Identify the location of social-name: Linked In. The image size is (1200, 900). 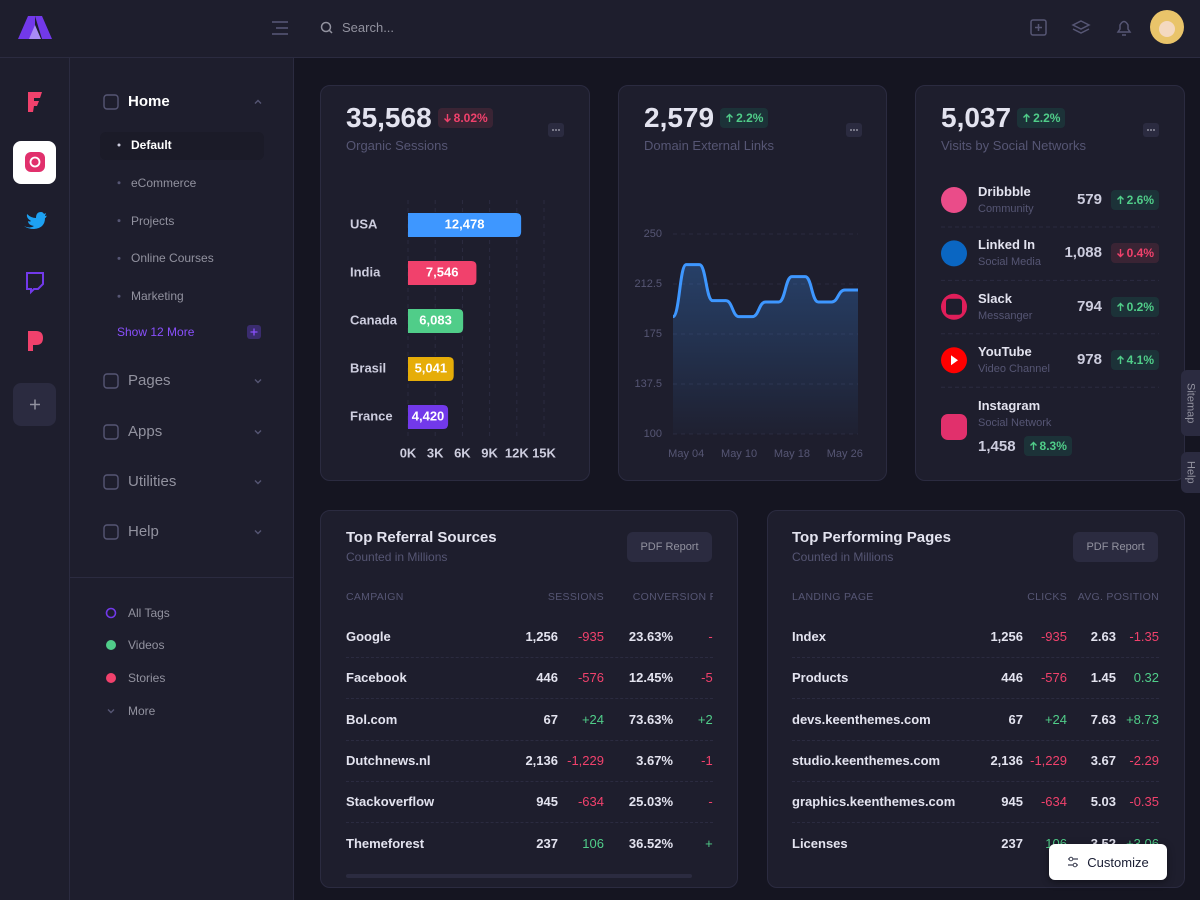
(1007, 245).